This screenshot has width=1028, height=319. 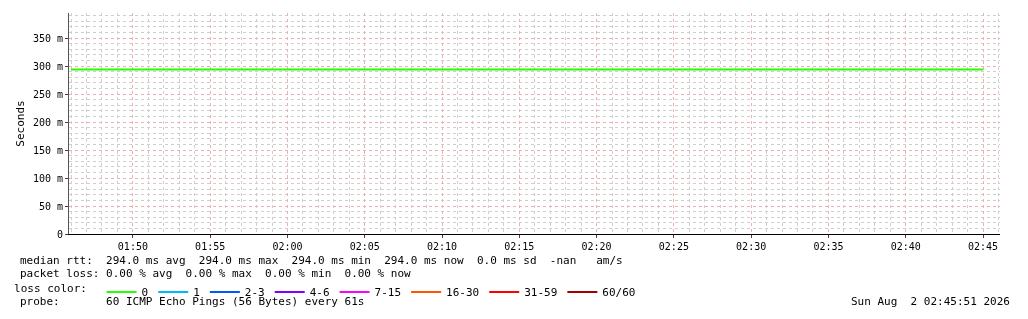 What do you see at coordinates (519, 246) in the screenshot?
I see `x-tick-label: 02:15` at bounding box center [519, 246].